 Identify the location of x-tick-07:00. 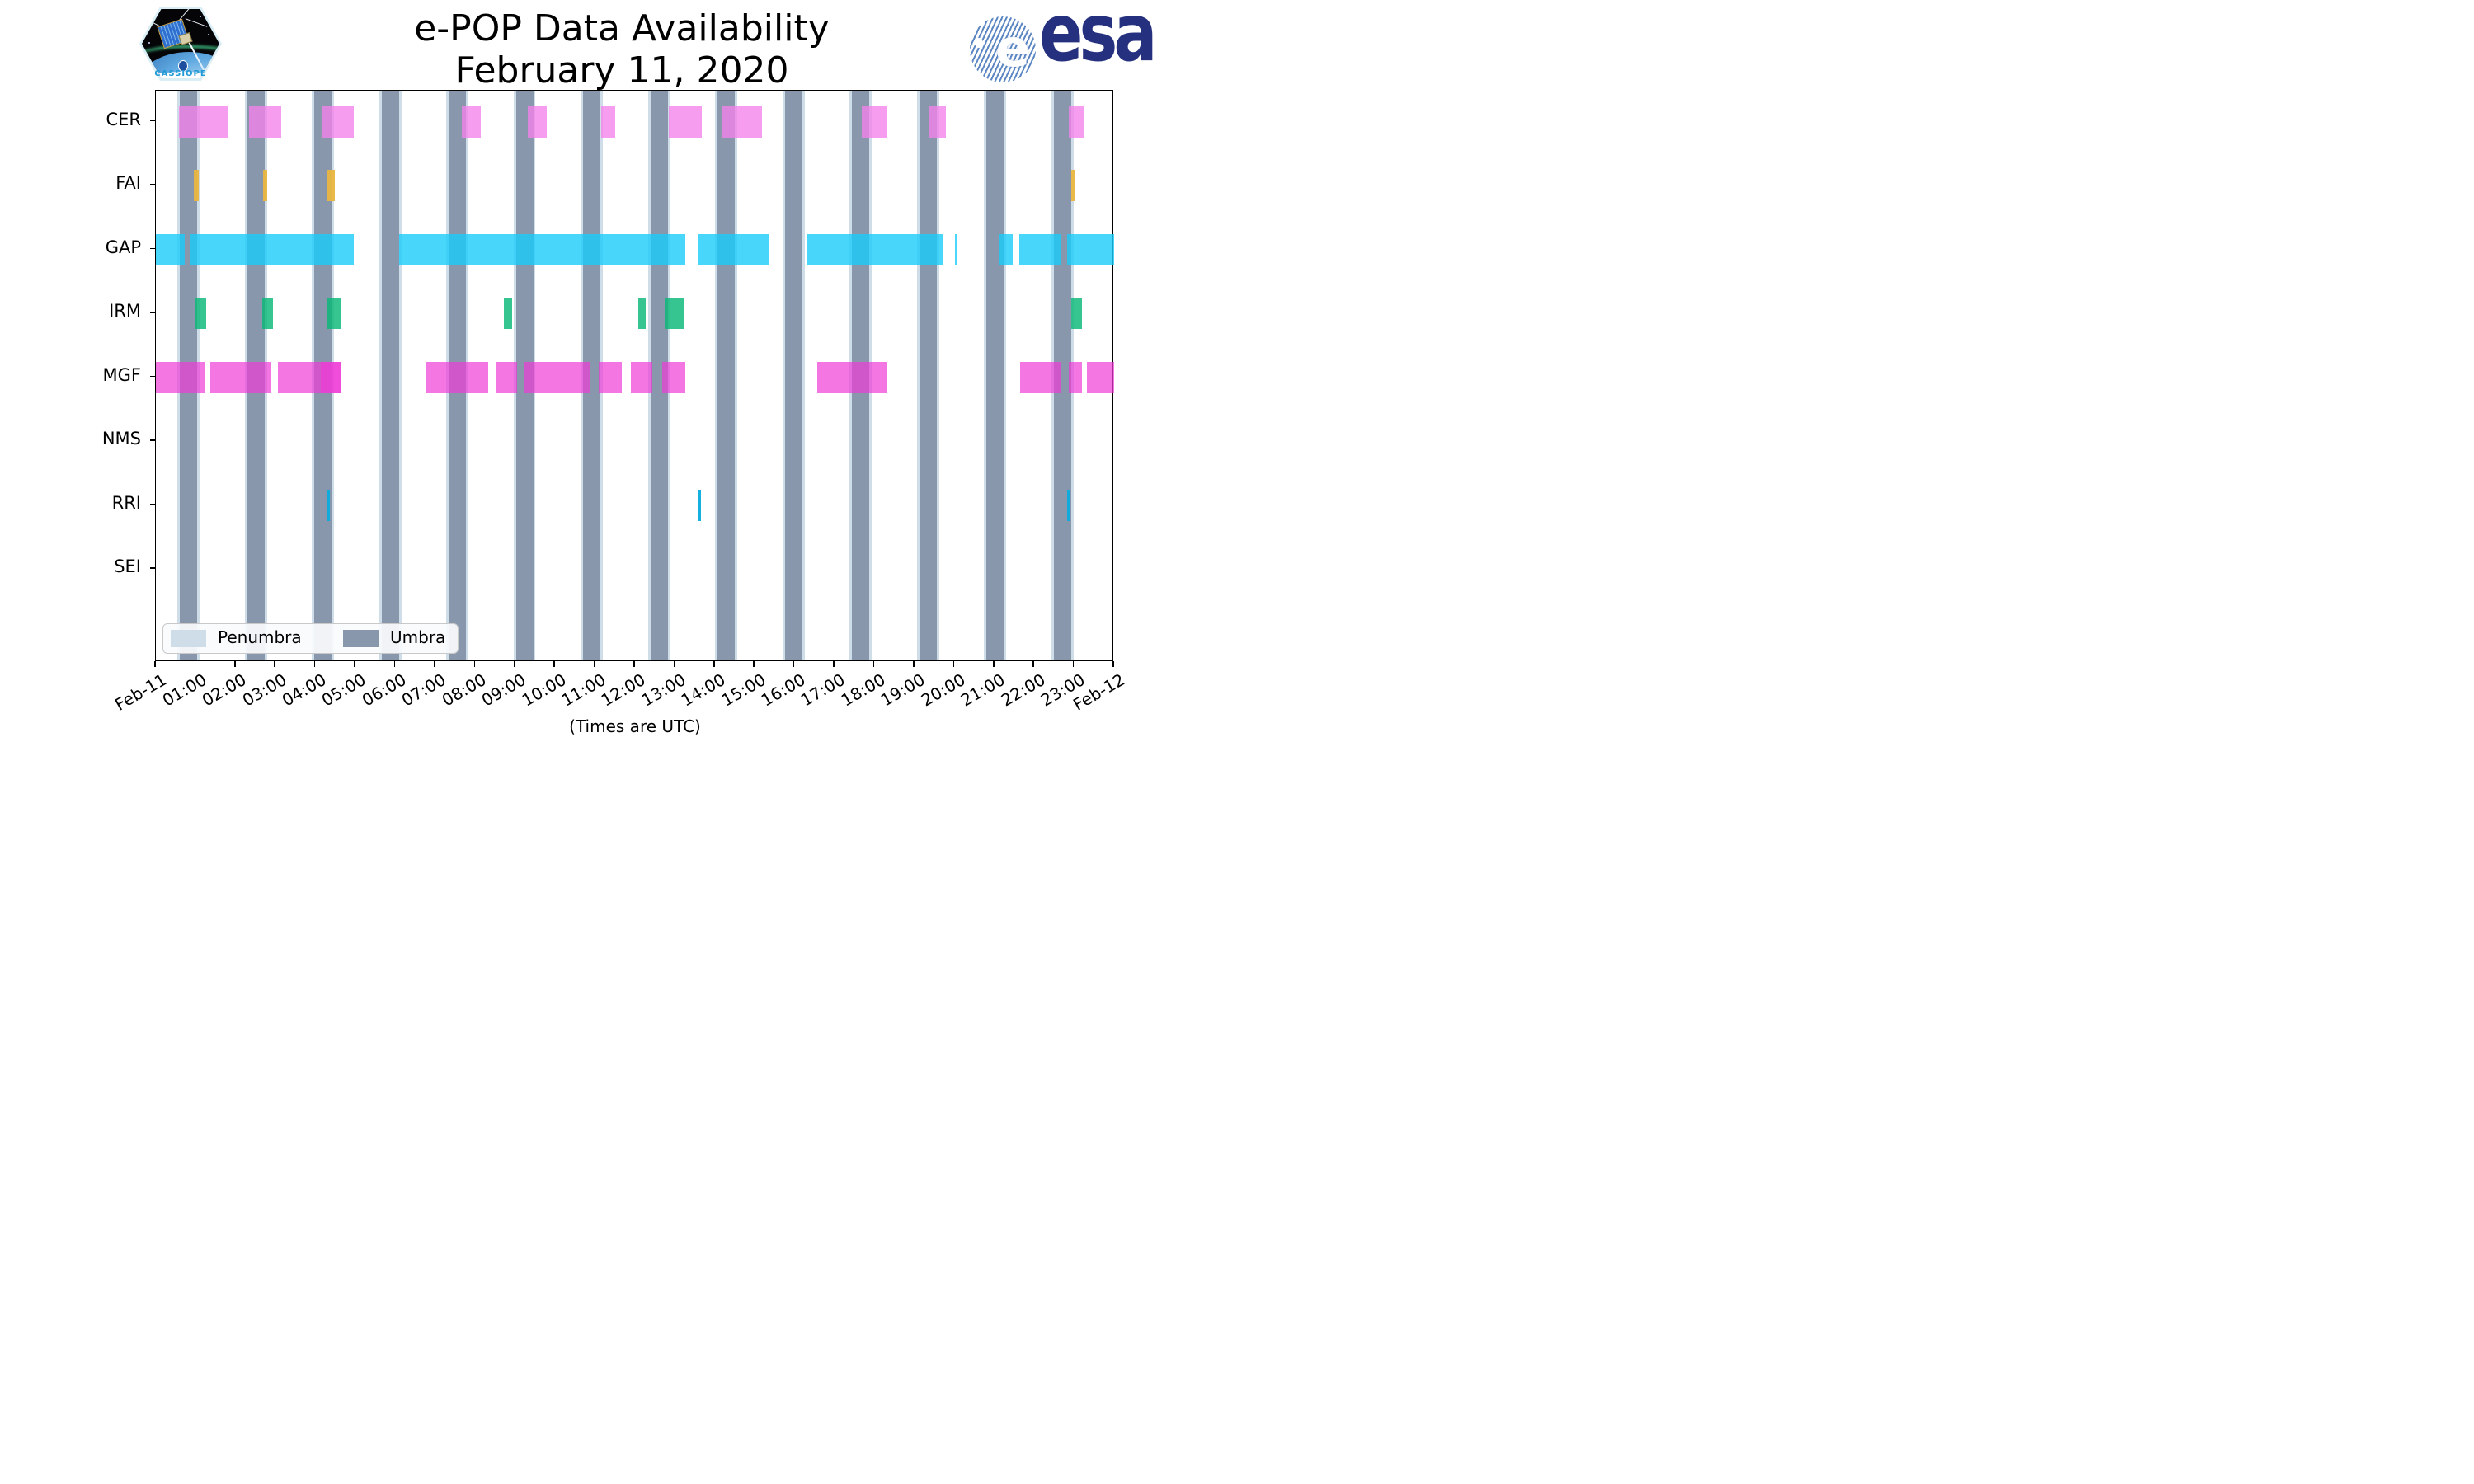
(434, 664).